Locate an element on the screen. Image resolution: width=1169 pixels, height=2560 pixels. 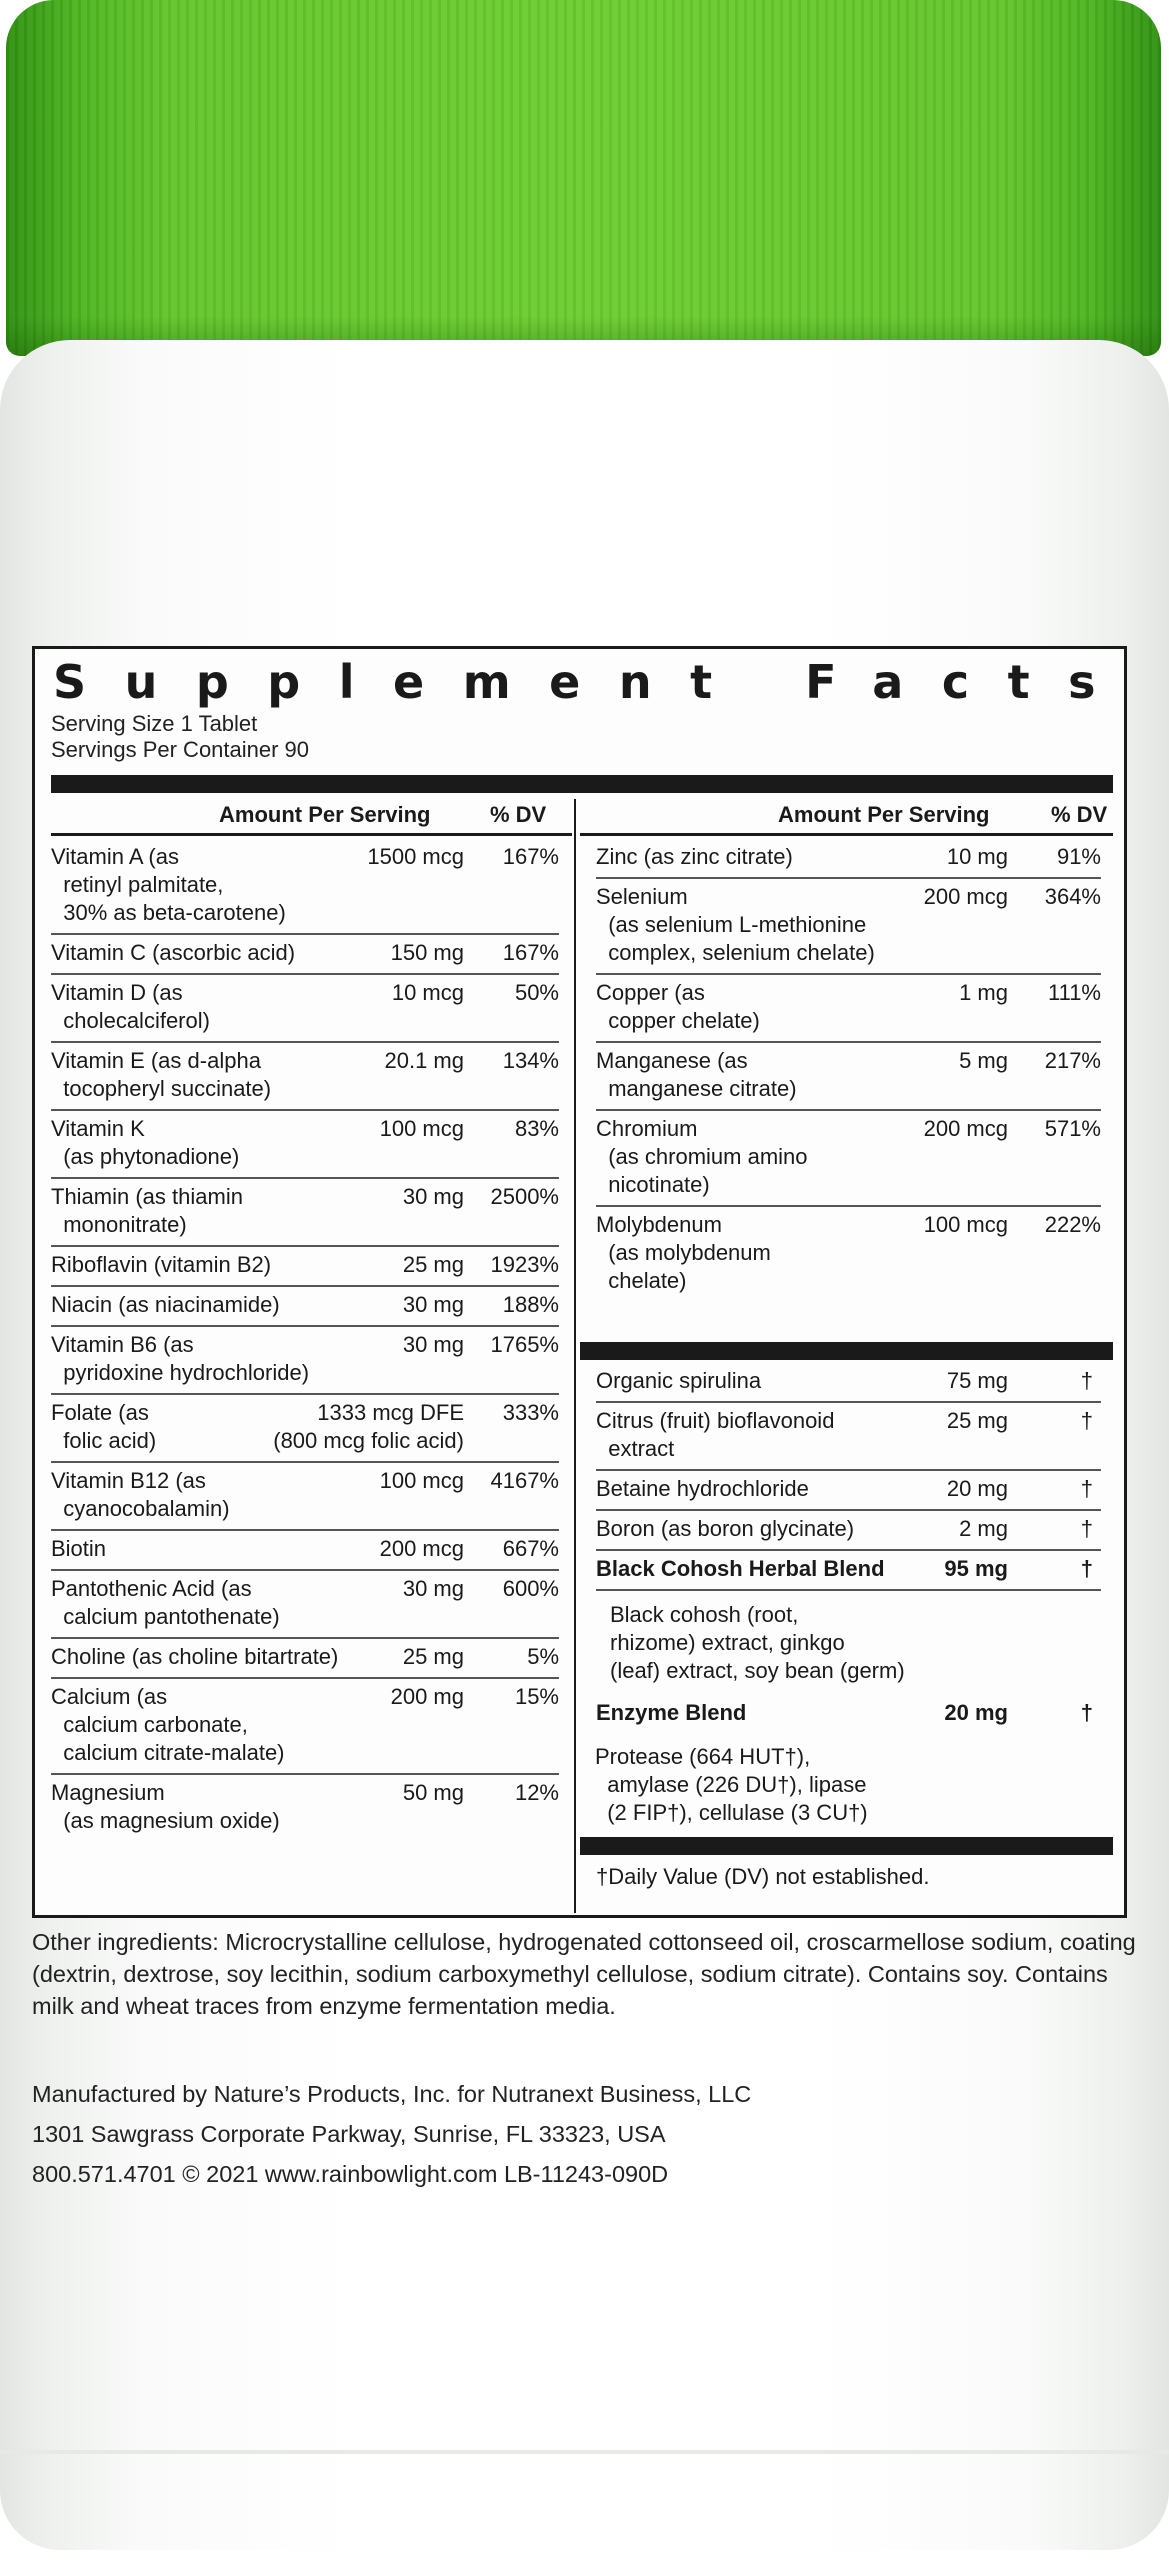
nutrient-amount: 200 mcg is located at coordinates (965, 1128).